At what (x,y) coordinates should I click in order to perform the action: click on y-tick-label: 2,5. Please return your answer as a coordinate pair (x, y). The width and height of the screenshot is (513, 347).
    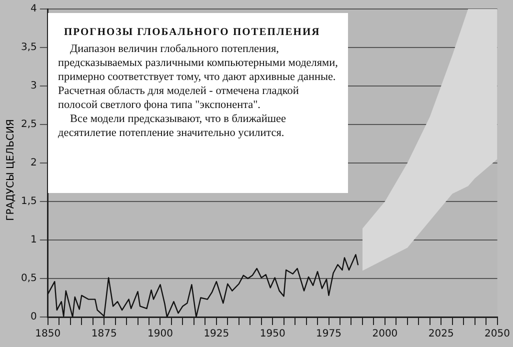
    Looking at the image, I should click on (28, 124).